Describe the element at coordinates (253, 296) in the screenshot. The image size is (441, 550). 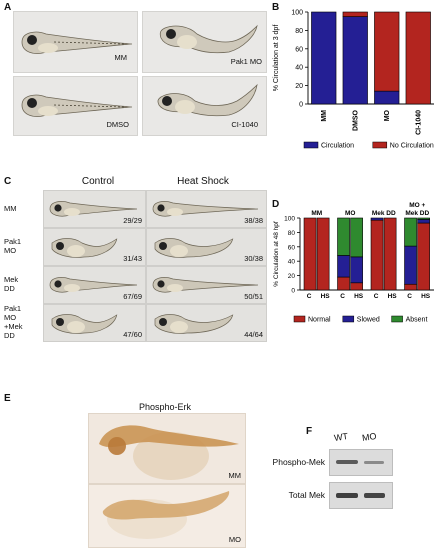
I see `panel-c-count: 50/51` at that location.